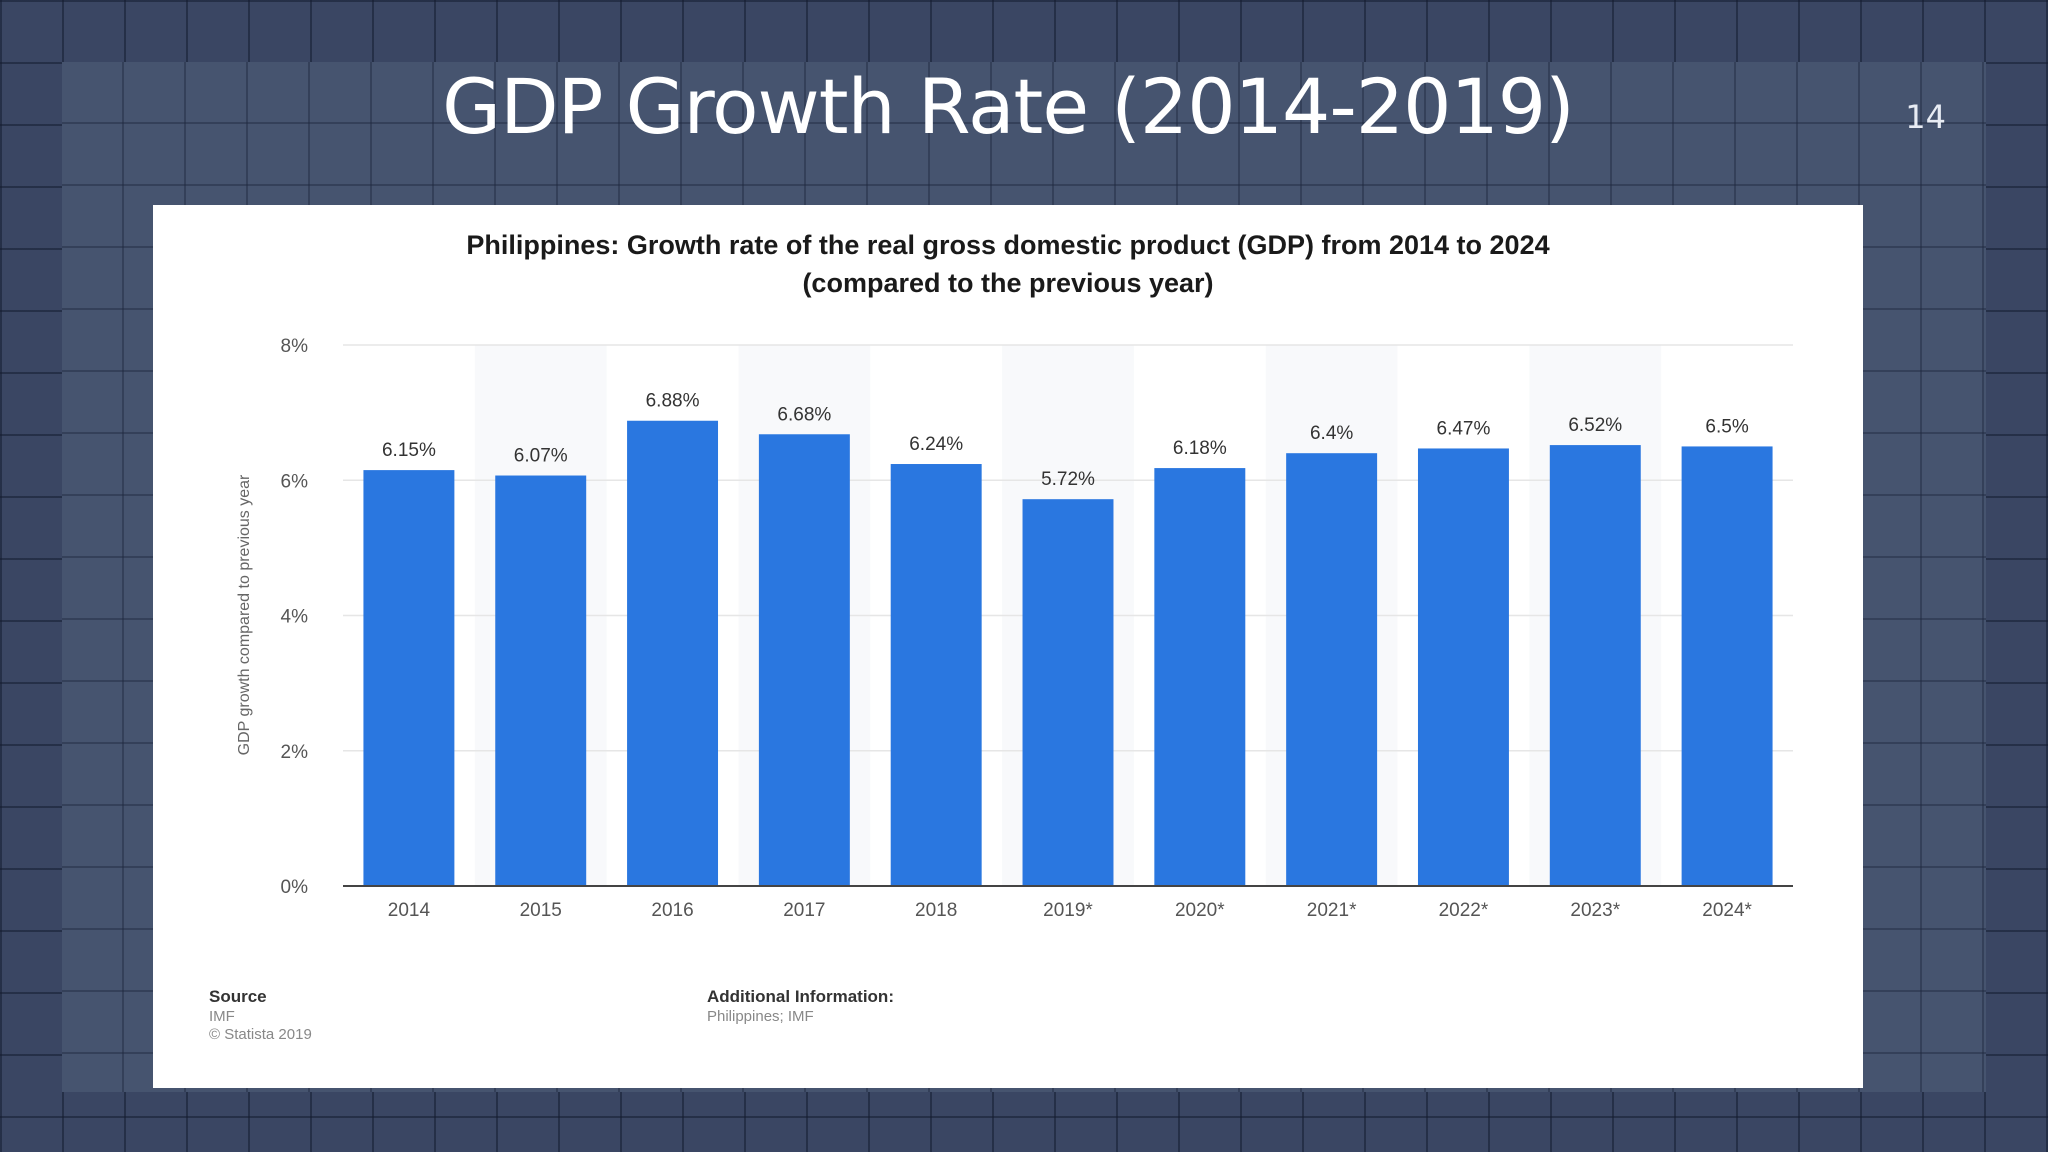 The width and height of the screenshot is (2048, 1152). I want to click on bar-2024, so click(1727, 666).